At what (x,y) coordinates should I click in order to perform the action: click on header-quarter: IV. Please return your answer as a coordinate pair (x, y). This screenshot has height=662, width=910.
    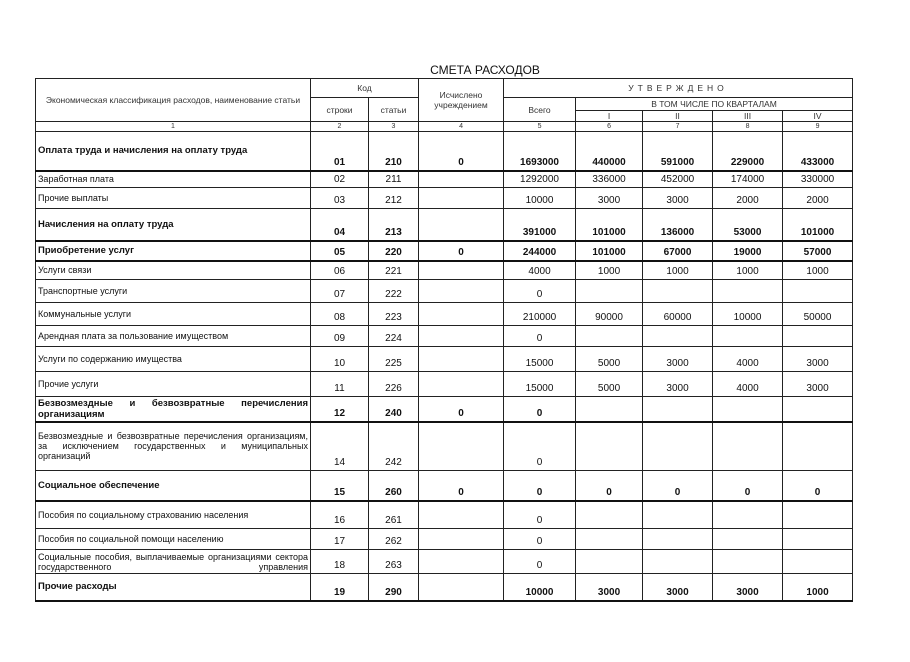
    Looking at the image, I should click on (818, 116).